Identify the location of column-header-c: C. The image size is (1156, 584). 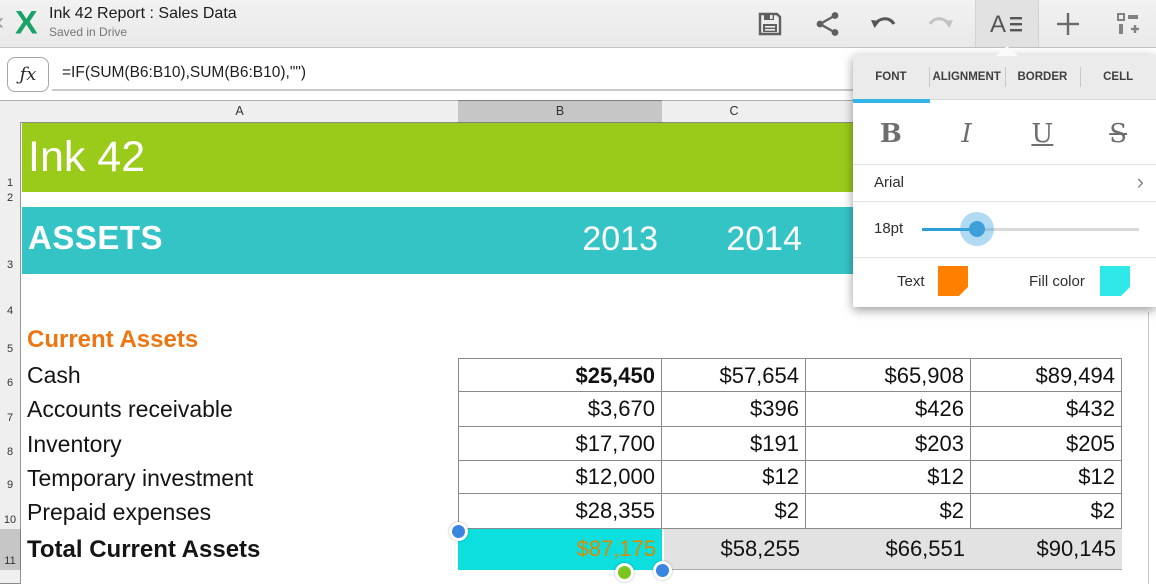
(734, 111).